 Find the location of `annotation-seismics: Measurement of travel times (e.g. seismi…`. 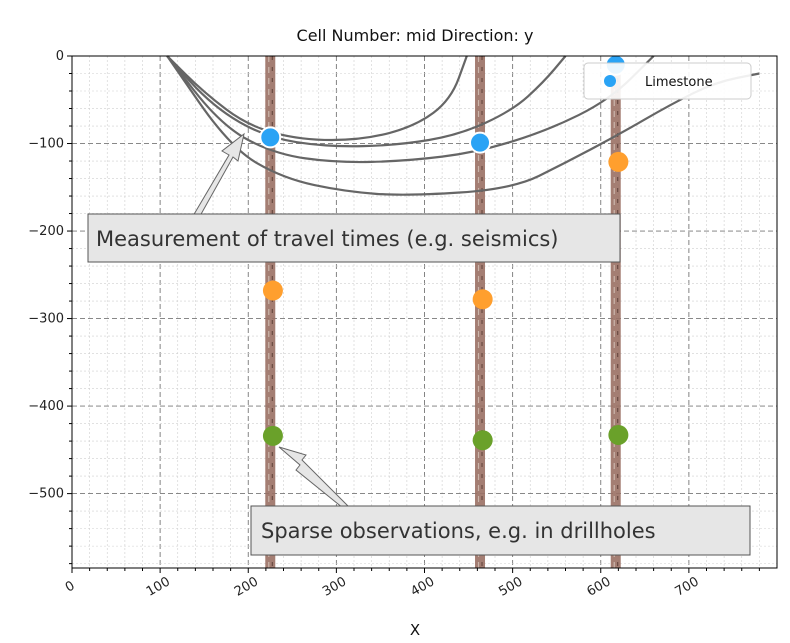

annotation-seismics: Measurement of travel times (e.g. seismi… is located at coordinates (327, 239).